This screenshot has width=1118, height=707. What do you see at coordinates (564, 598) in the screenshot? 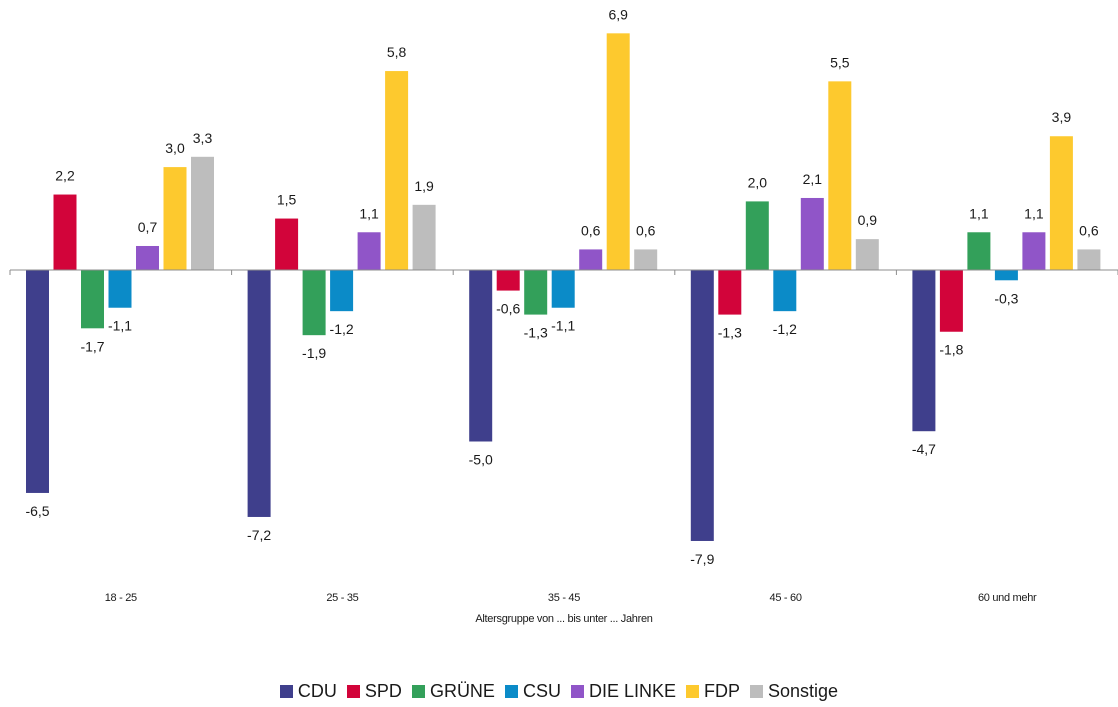
I see `x-tick-label-3: 35 - 45` at bounding box center [564, 598].